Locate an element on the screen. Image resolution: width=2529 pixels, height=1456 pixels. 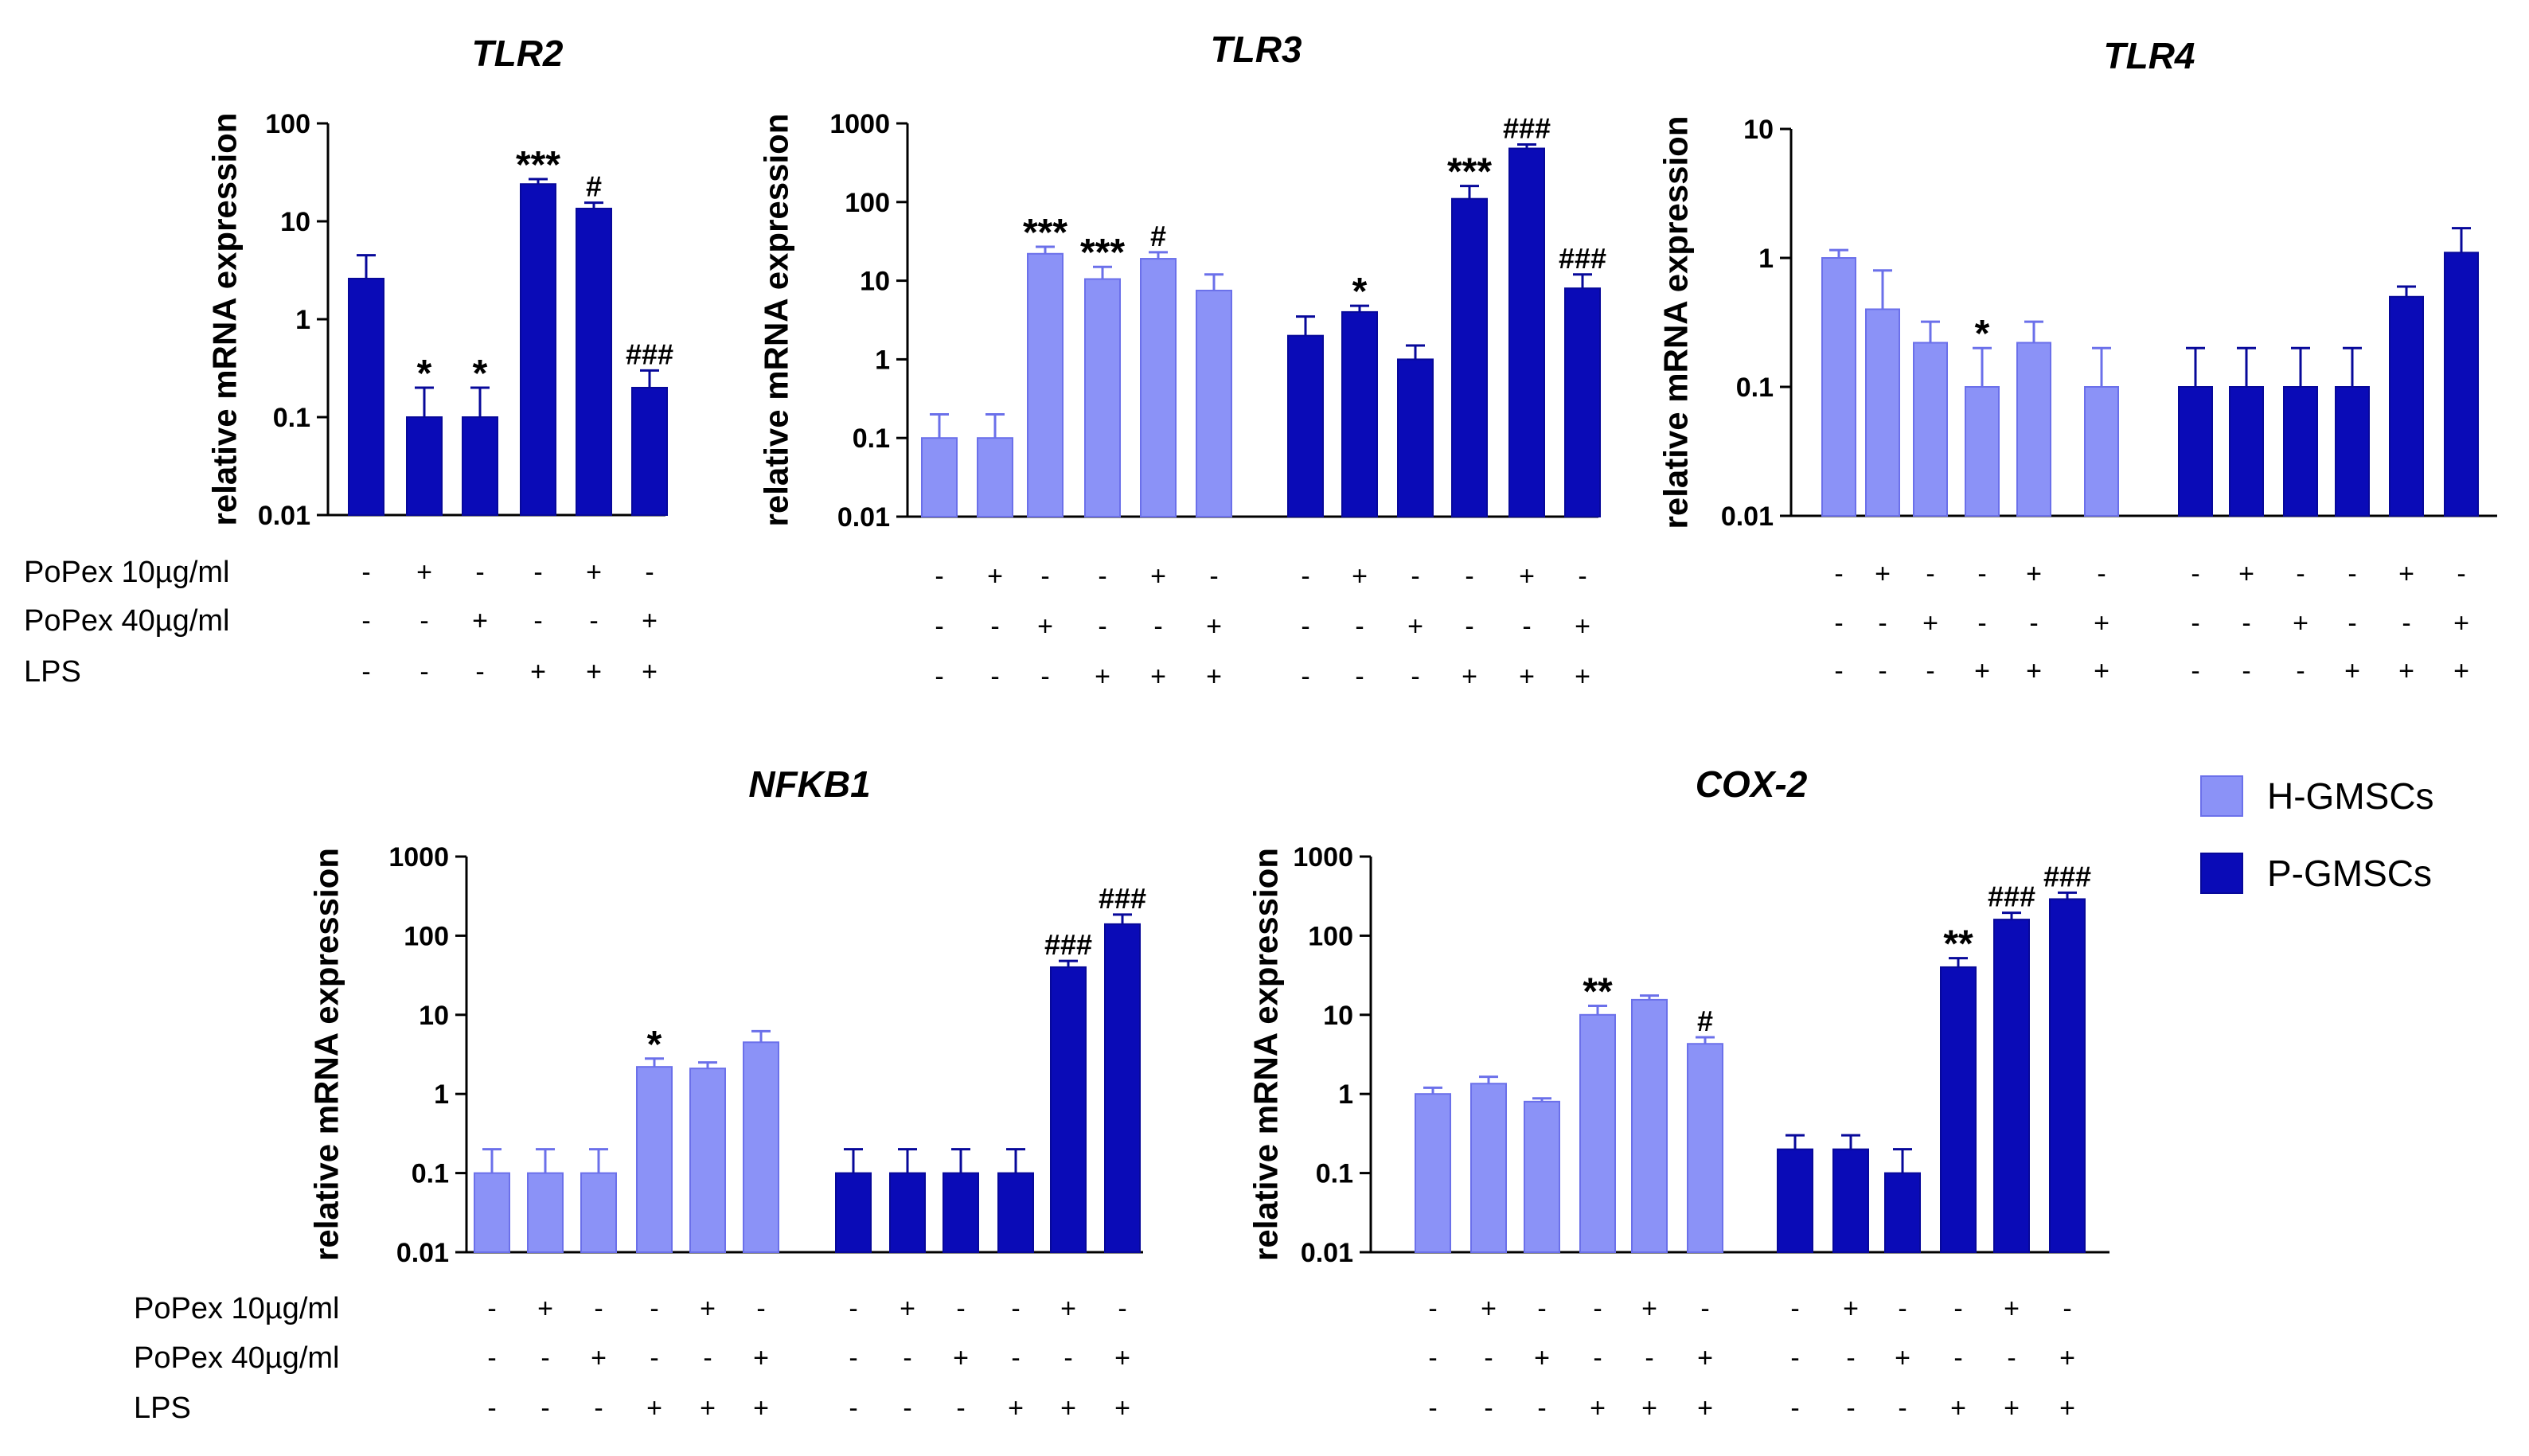
chart-title: NFKB1 is located at coordinates (809, 784).